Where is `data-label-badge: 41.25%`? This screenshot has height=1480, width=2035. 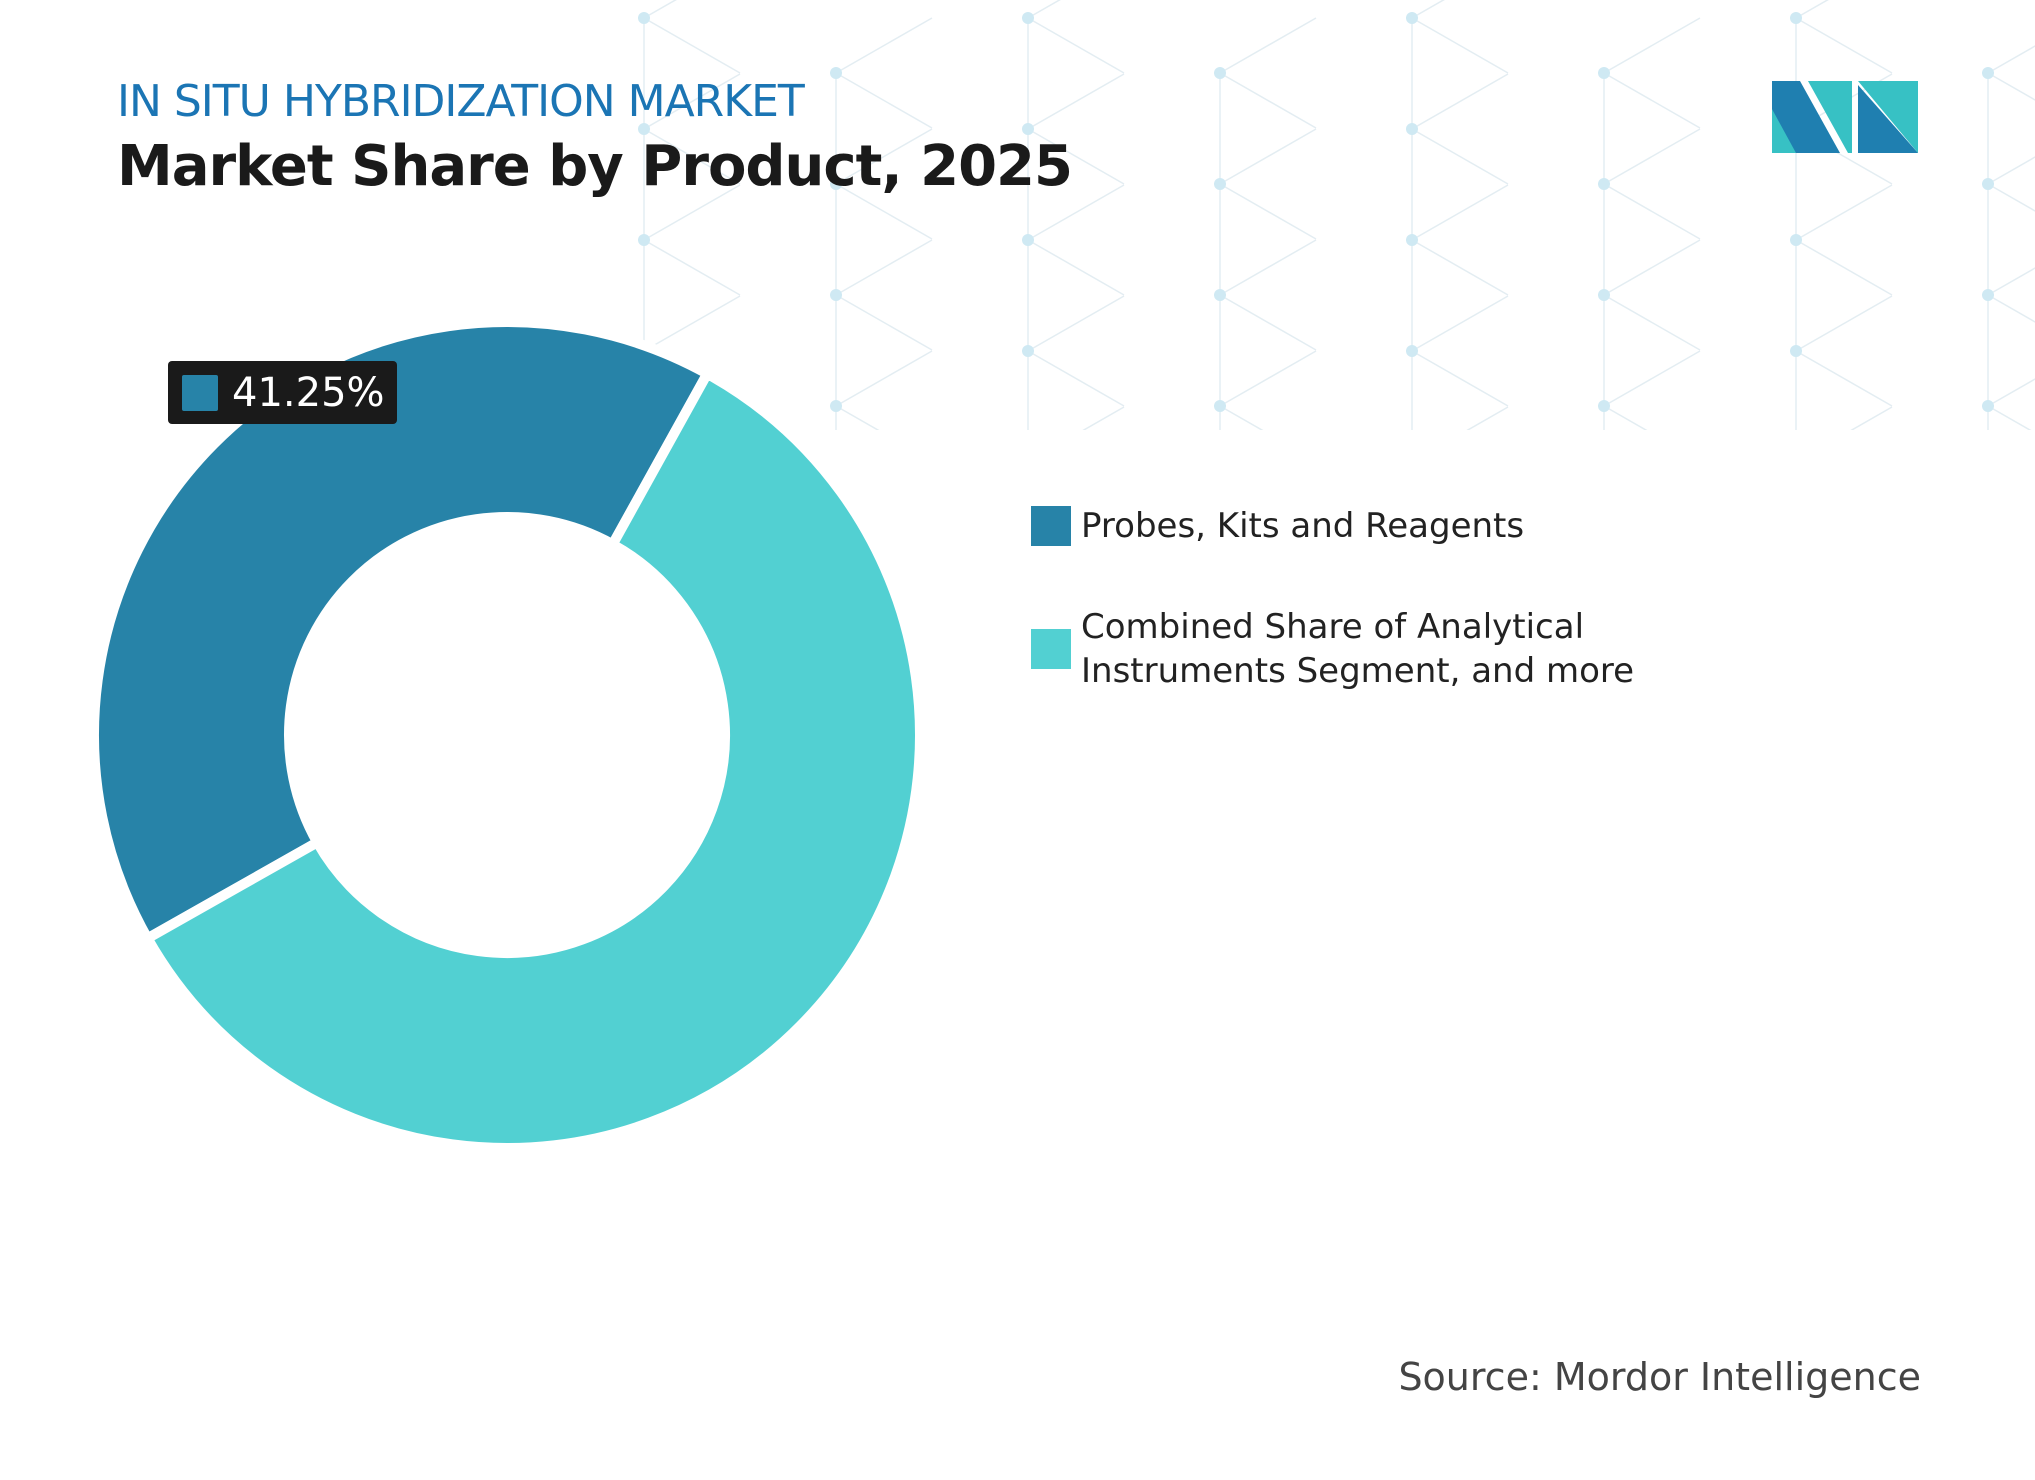 data-label-badge: 41.25% is located at coordinates (282, 392).